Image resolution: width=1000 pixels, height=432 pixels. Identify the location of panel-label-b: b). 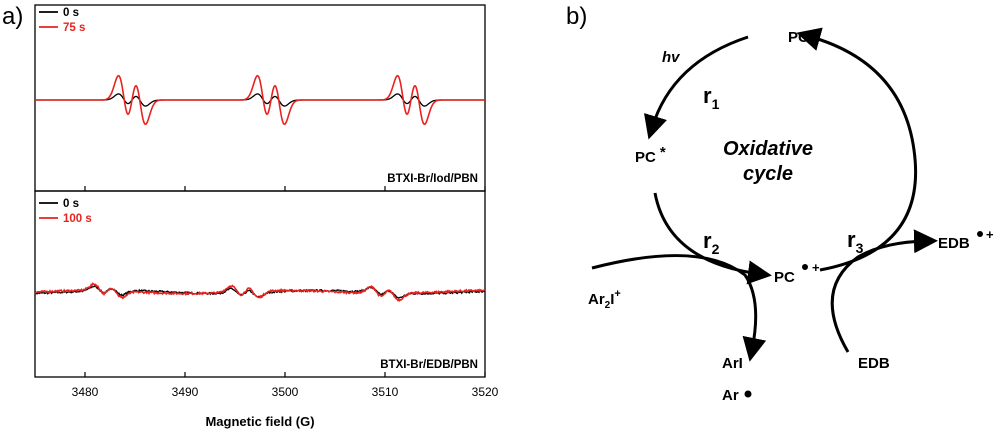
(576, 16).